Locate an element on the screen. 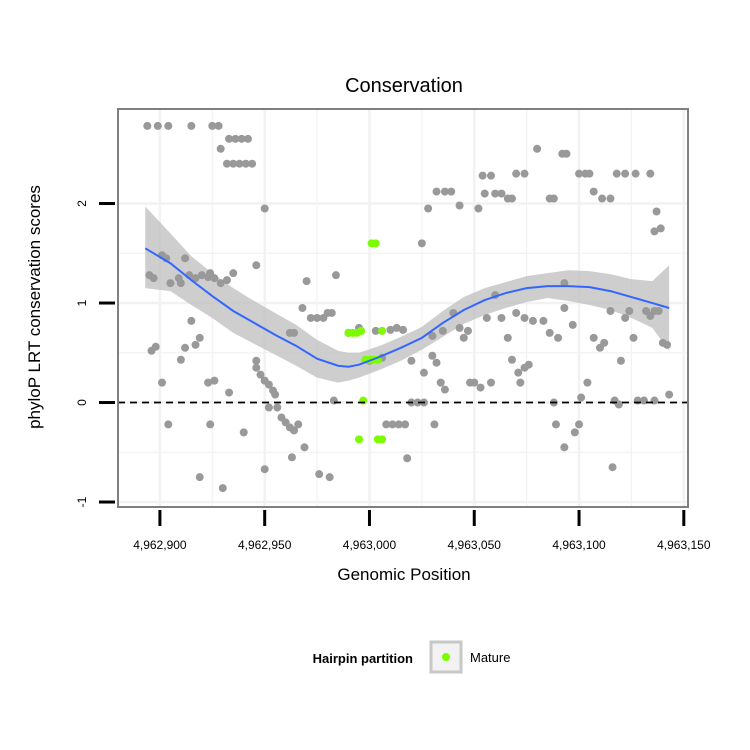  smooth-line-layer is located at coordinates (407, 307).